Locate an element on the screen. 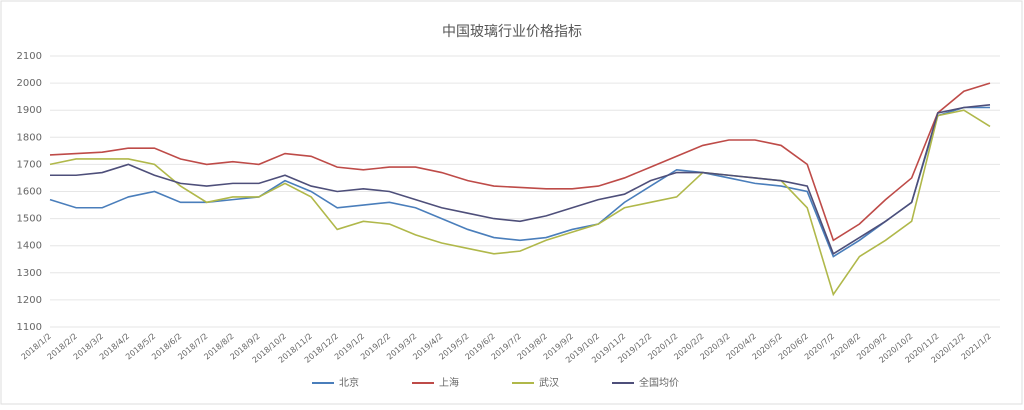 The width and height of the screenshot is (1024, 410). y-tick-label: 1800 is located at coordinates (29, 137).